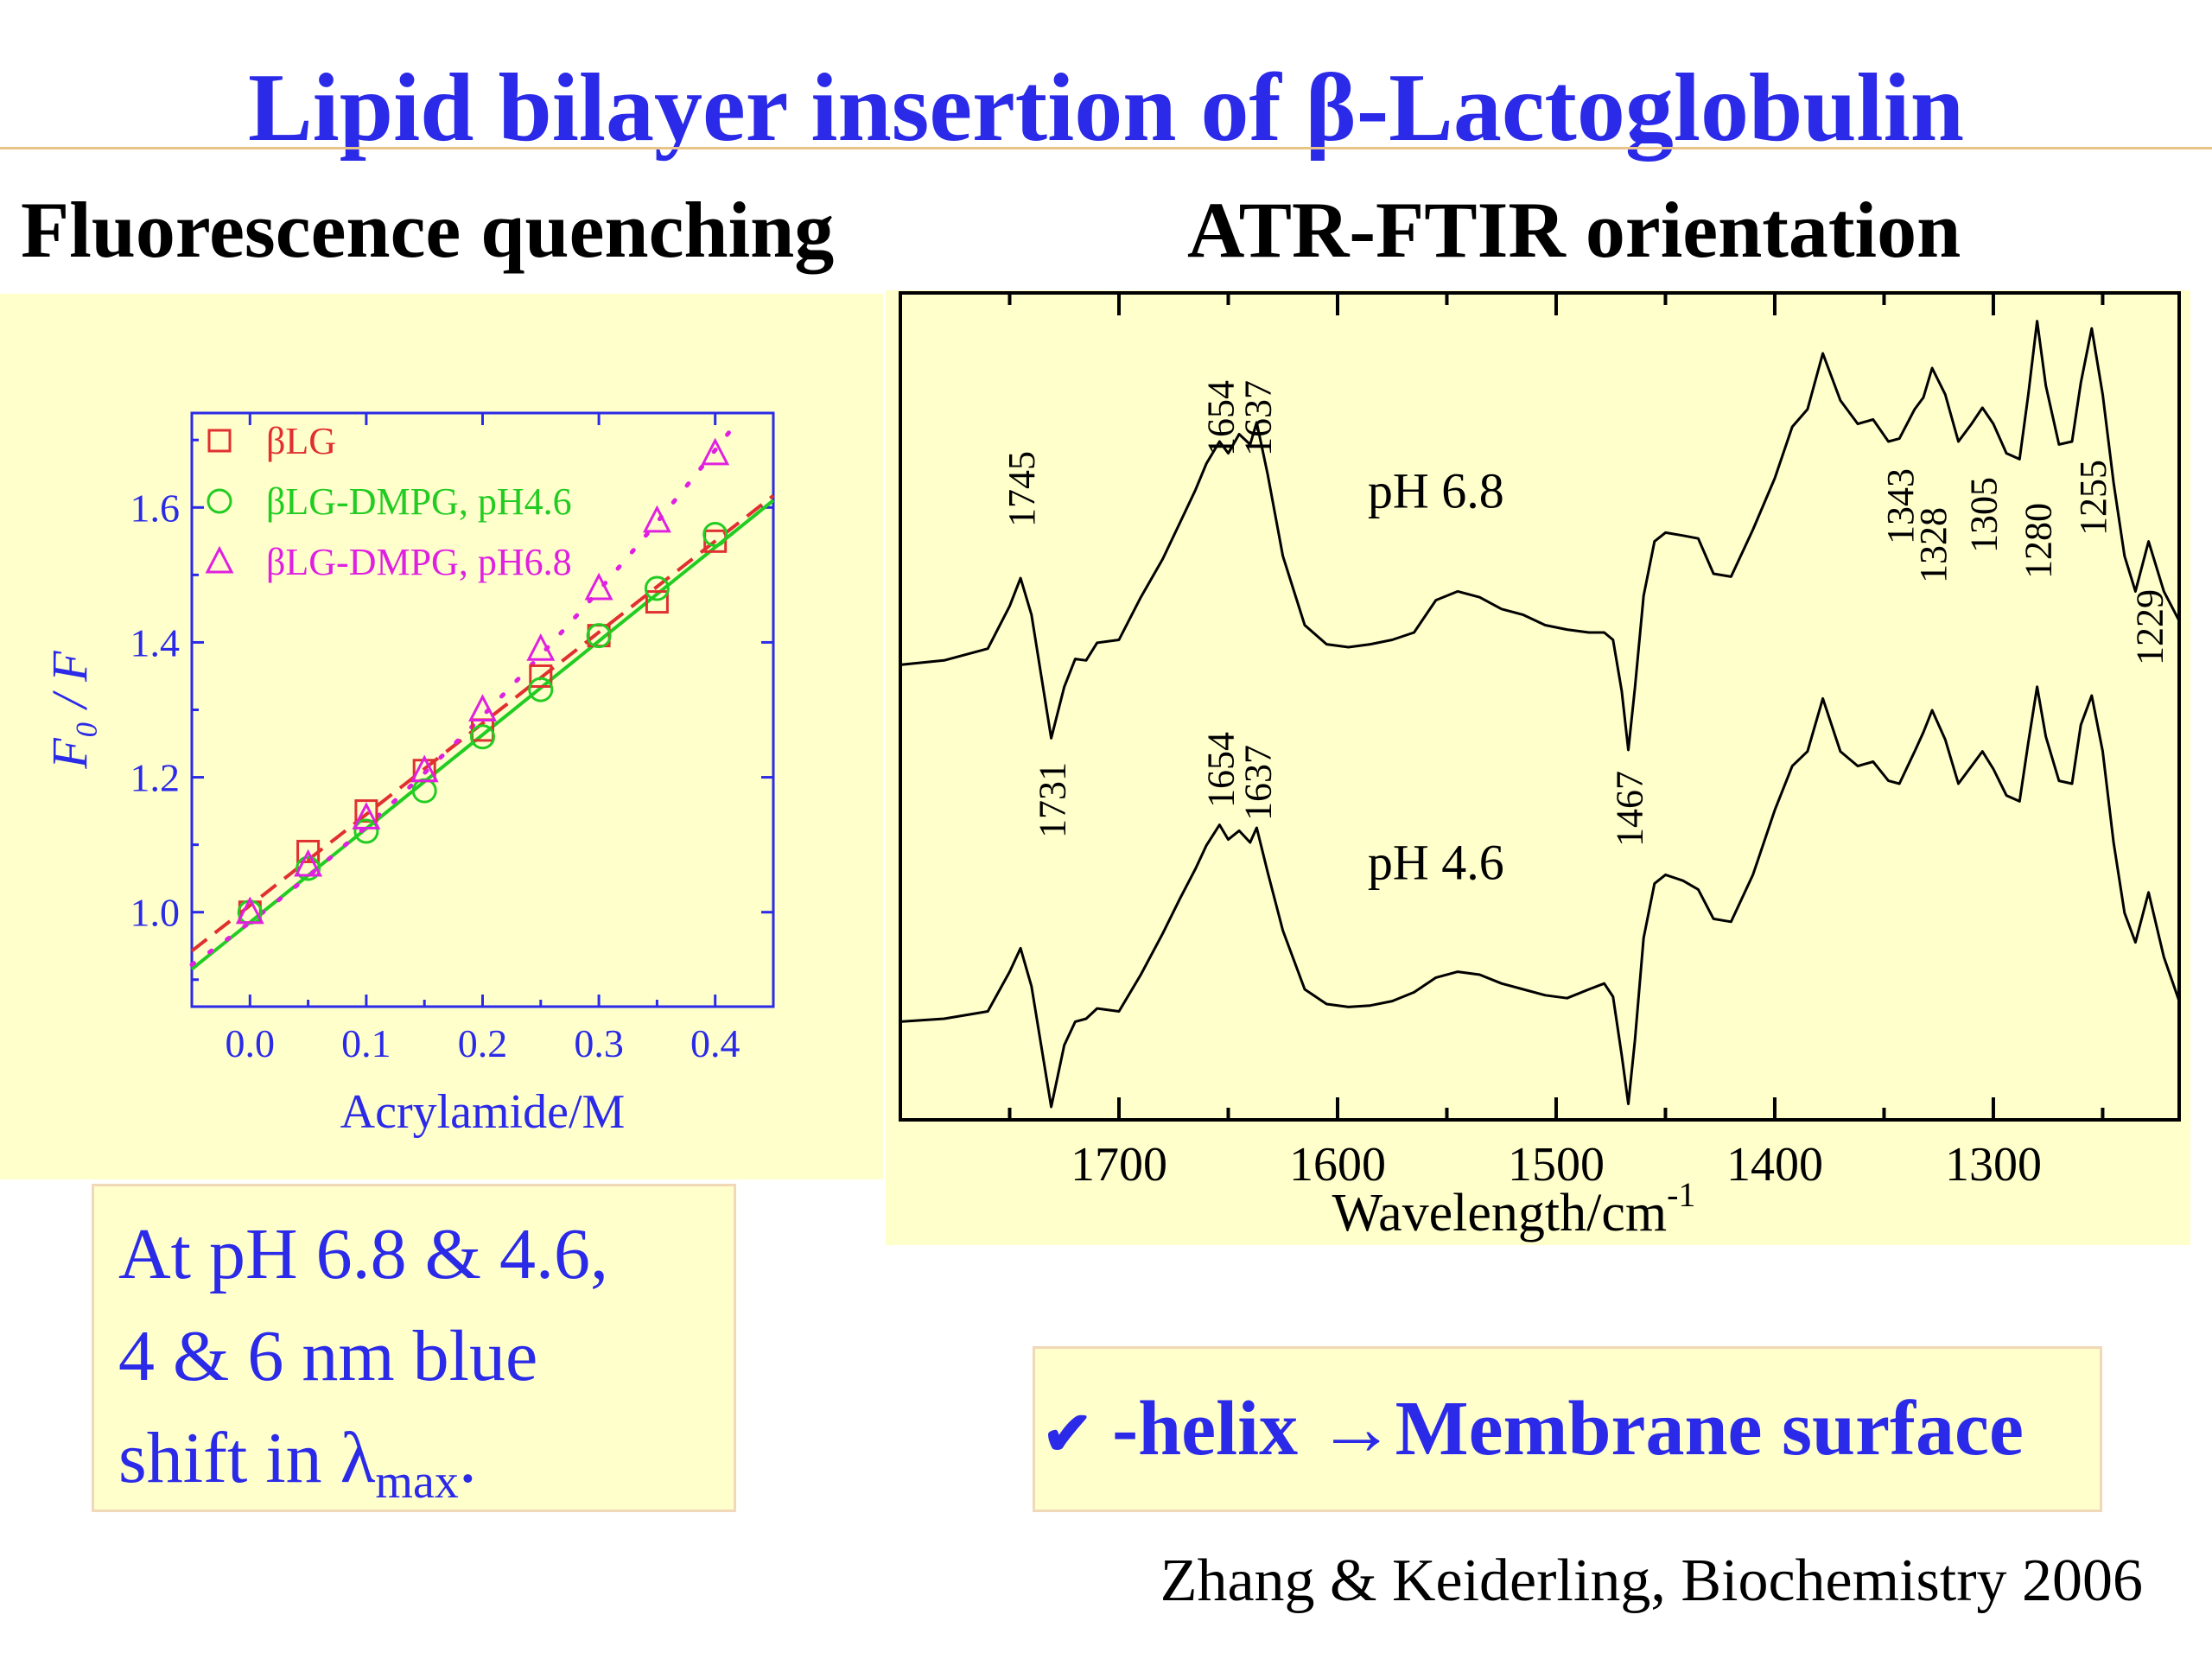 The width and height of the screenshot is (2212, 1659). I want to click on ftir-x-tick-label: 1700, so click(1119, 1165).